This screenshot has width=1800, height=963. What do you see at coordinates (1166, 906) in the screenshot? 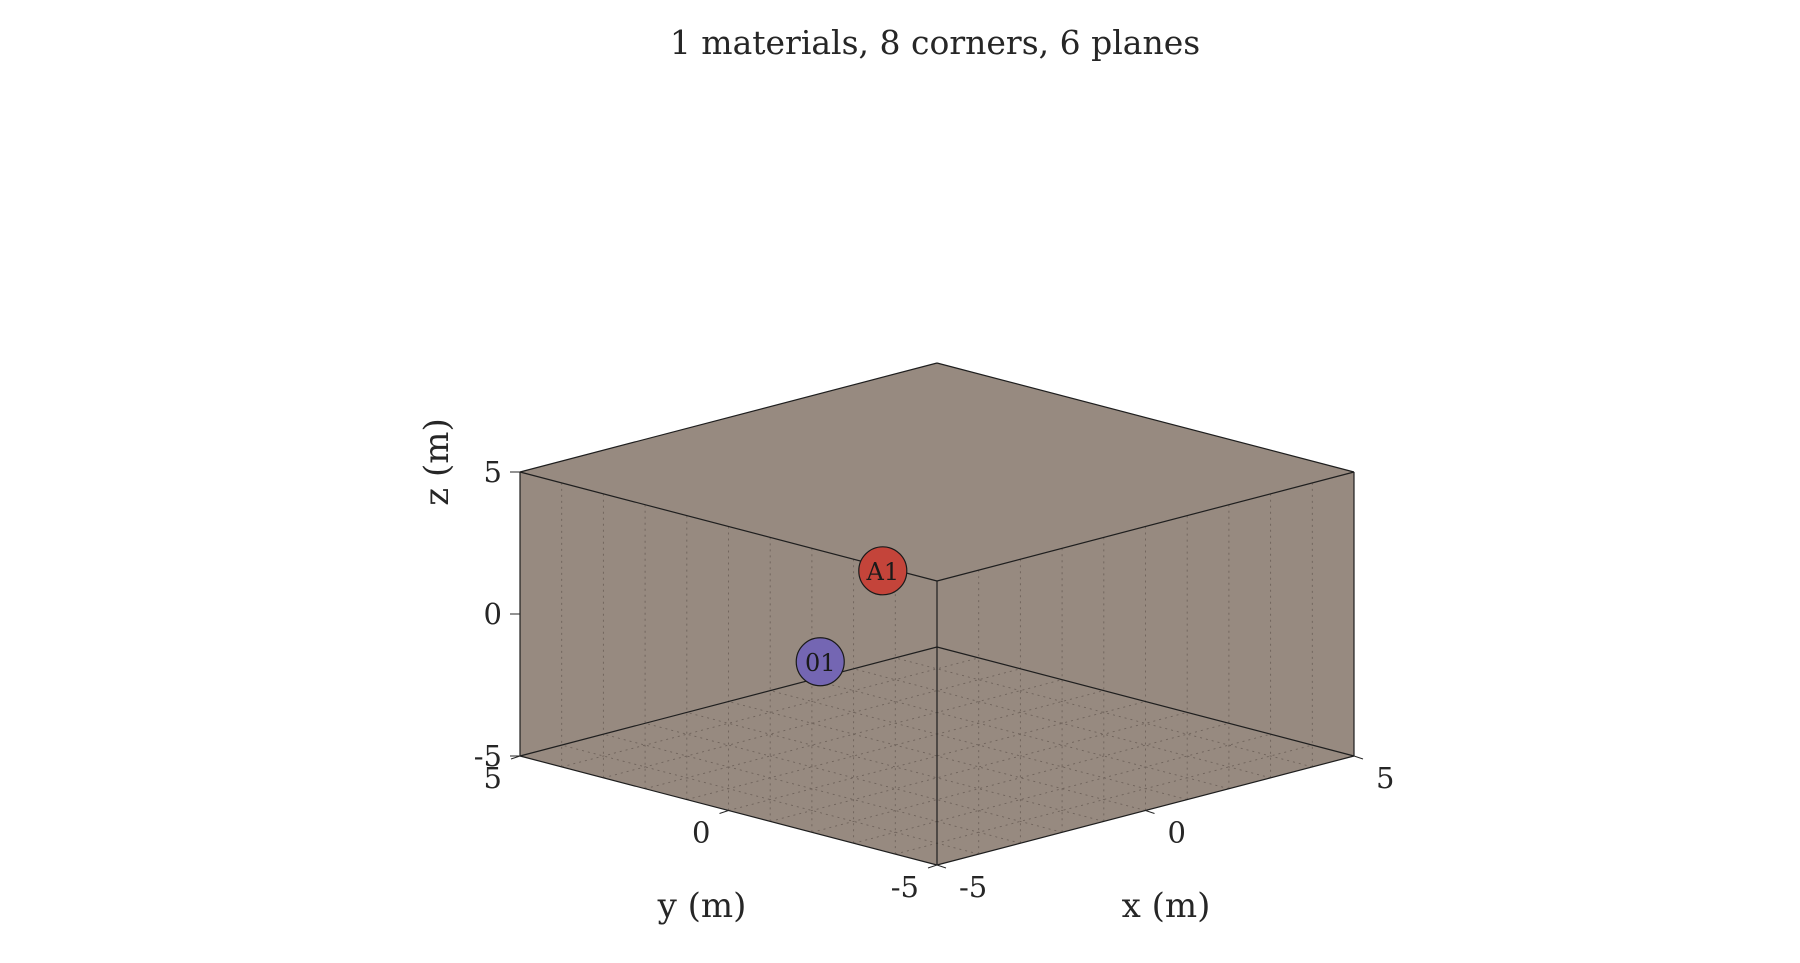
I see `x-axis-label: x (m)` at bounding box center [1166, 906].